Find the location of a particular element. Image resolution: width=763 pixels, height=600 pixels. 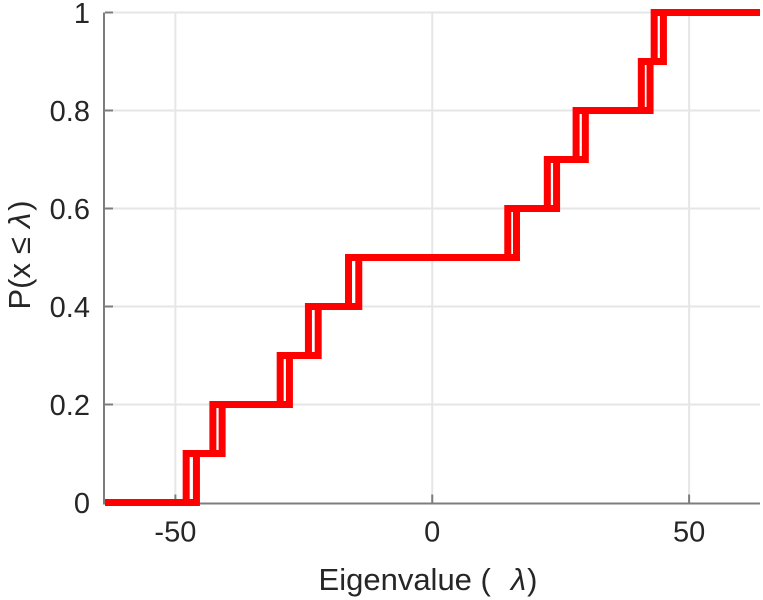

x-tick-label: 50 is located at coordinates (689, 533).